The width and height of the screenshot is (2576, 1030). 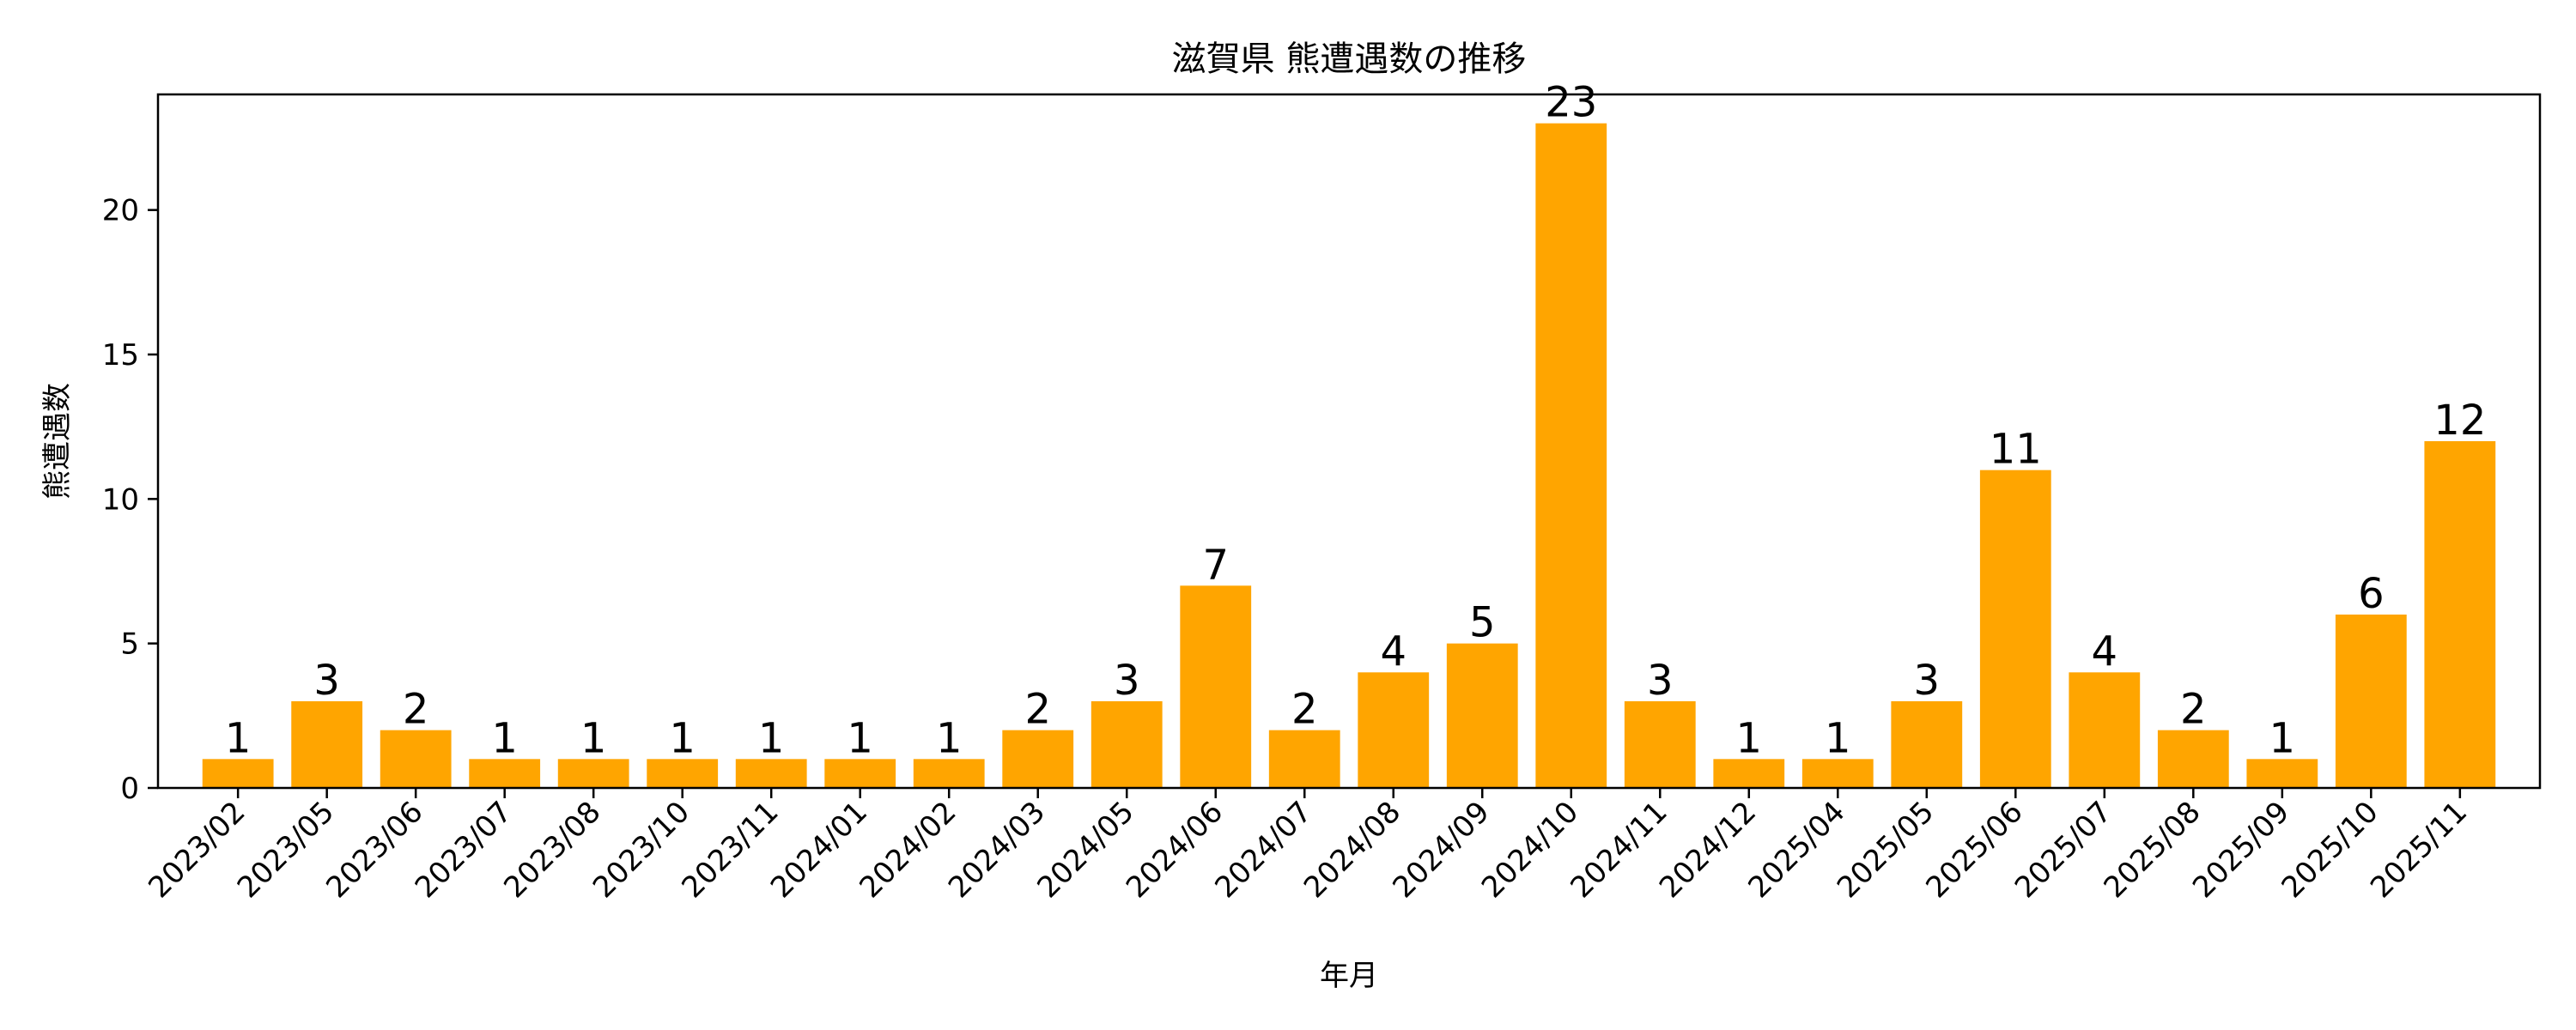 What do you see at coordinates (1571, 103) in the screenshot?
I see `data-label: 23` at bounding box center [1571, 103].